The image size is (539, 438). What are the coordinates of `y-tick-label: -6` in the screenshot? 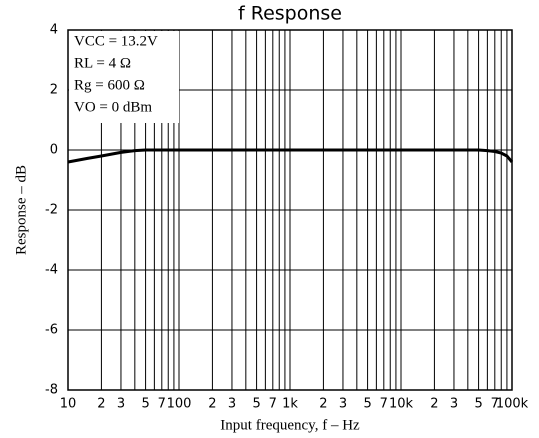 It's located at (51, 330).